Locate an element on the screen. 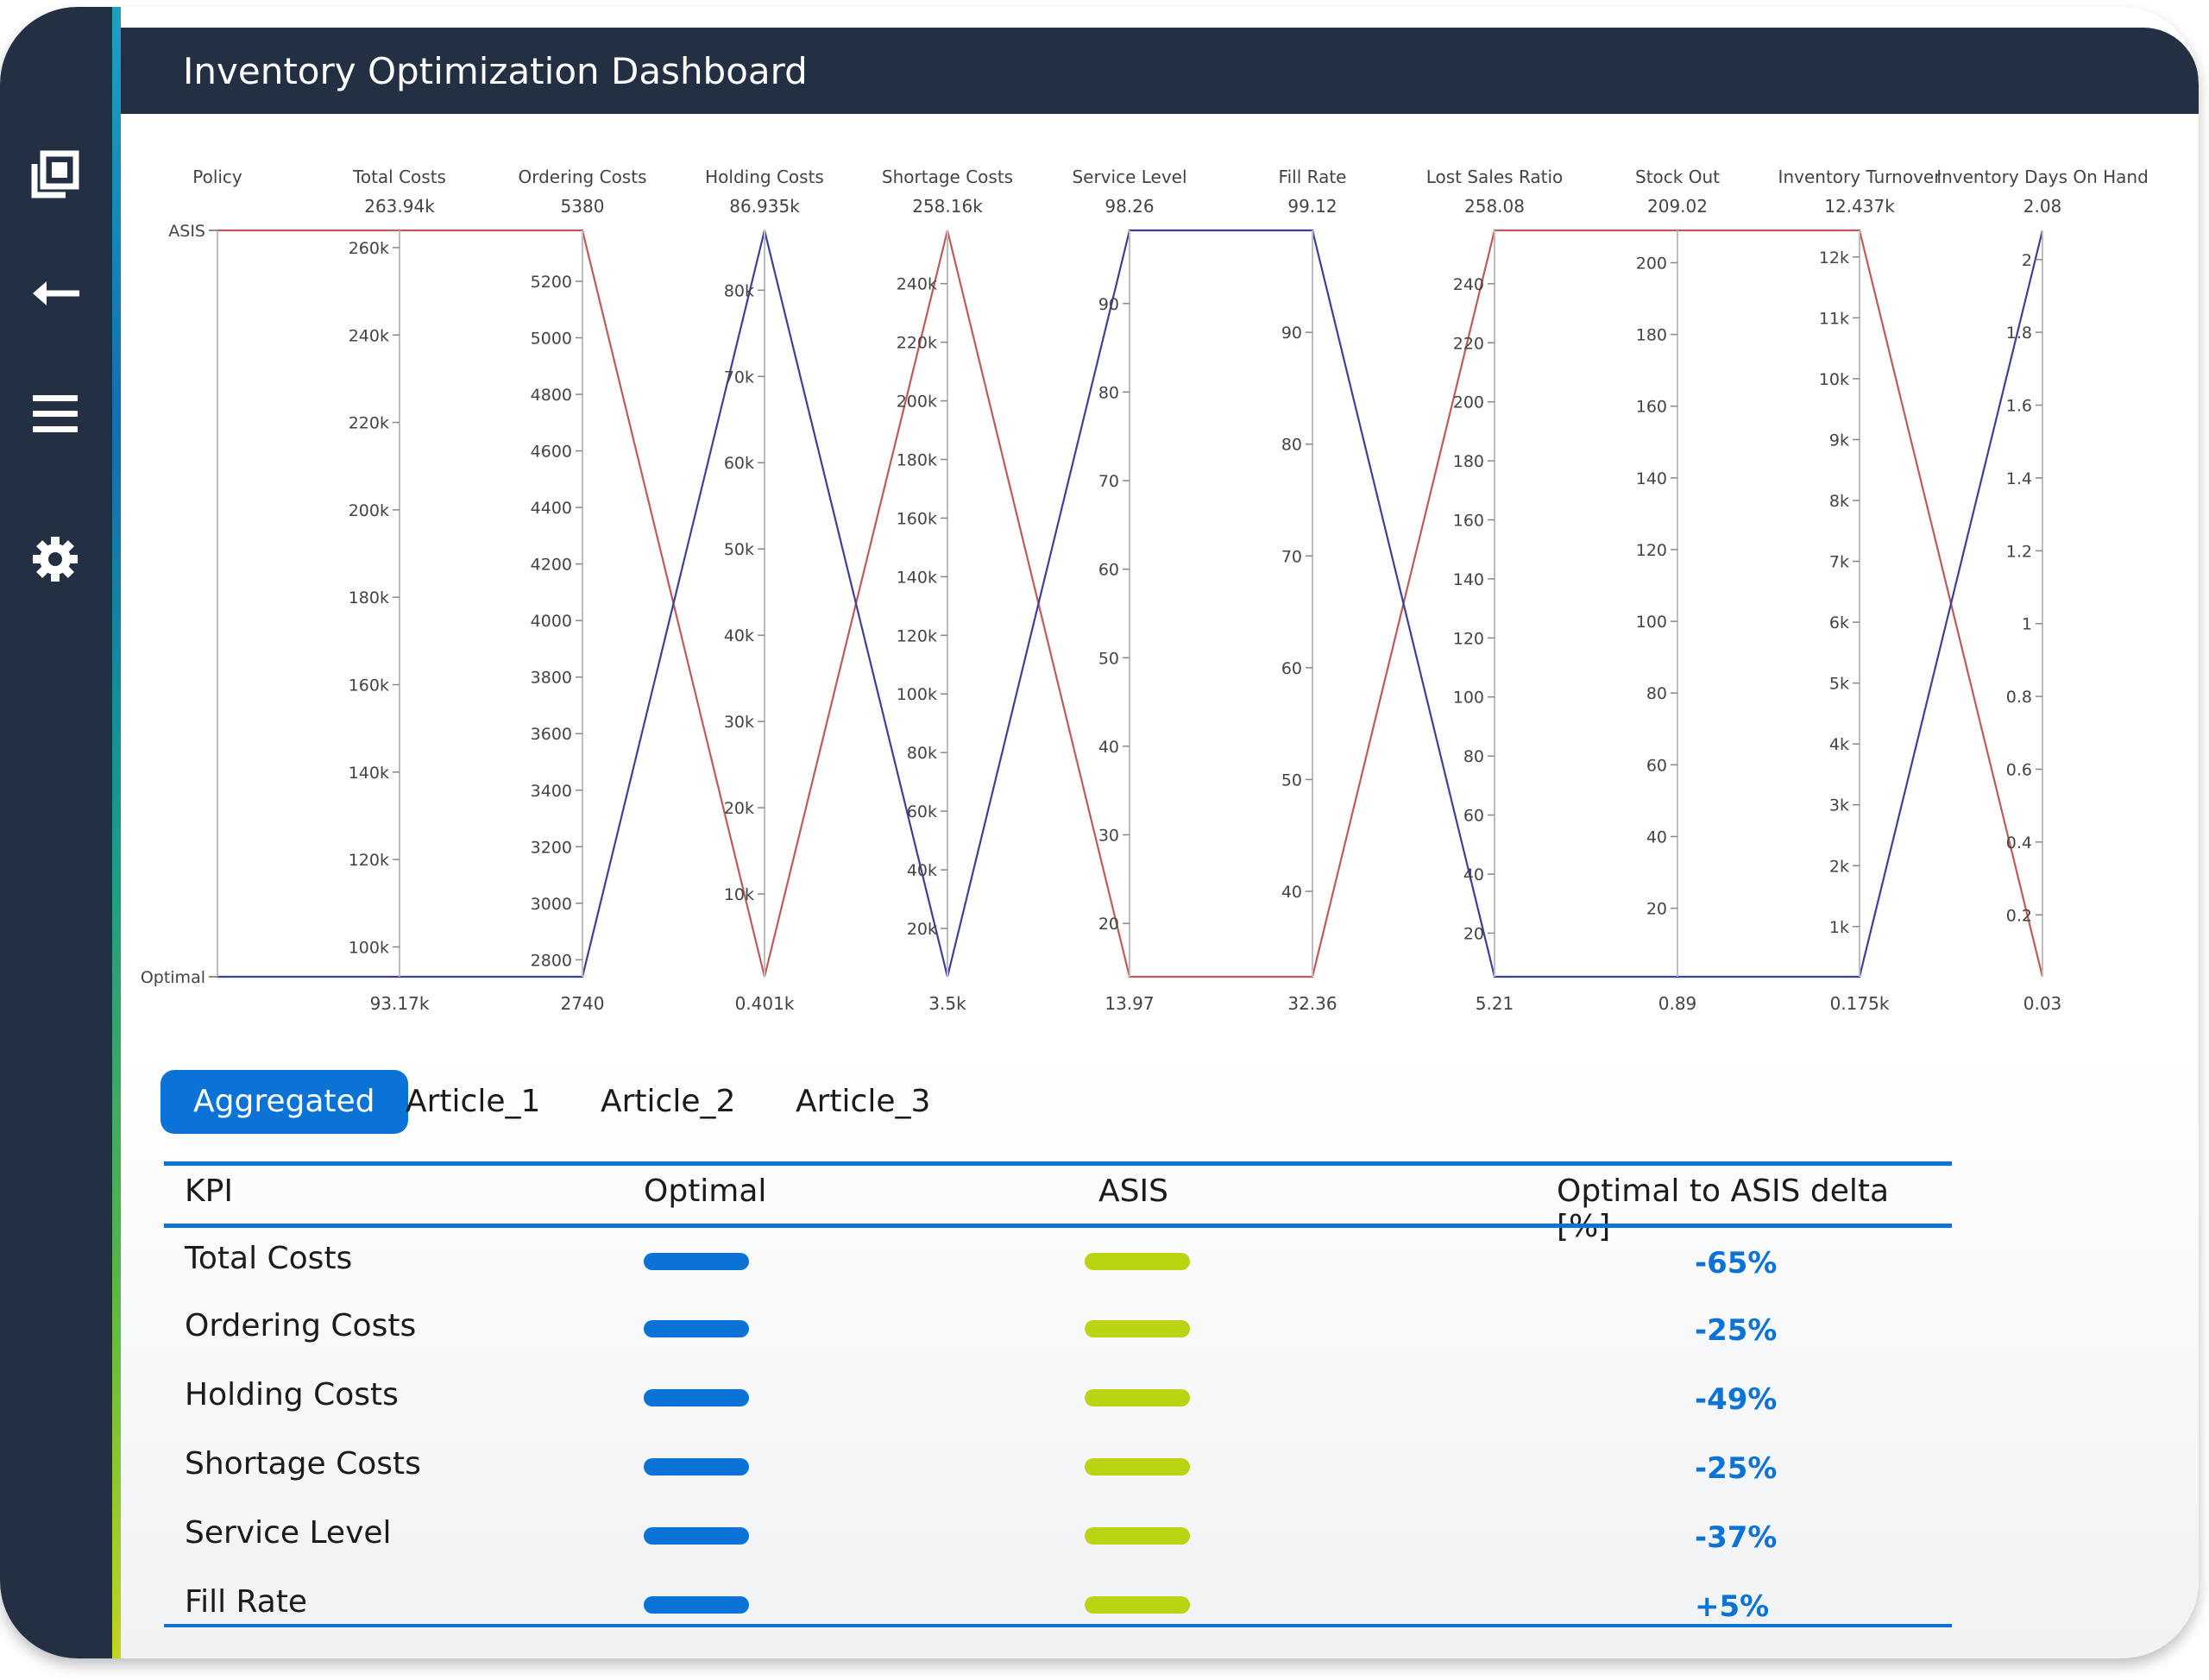 Image resolution: width=2209 pixels, height=1680 pixels. table-bottom-rule is located at coordinates (1058, 1625).